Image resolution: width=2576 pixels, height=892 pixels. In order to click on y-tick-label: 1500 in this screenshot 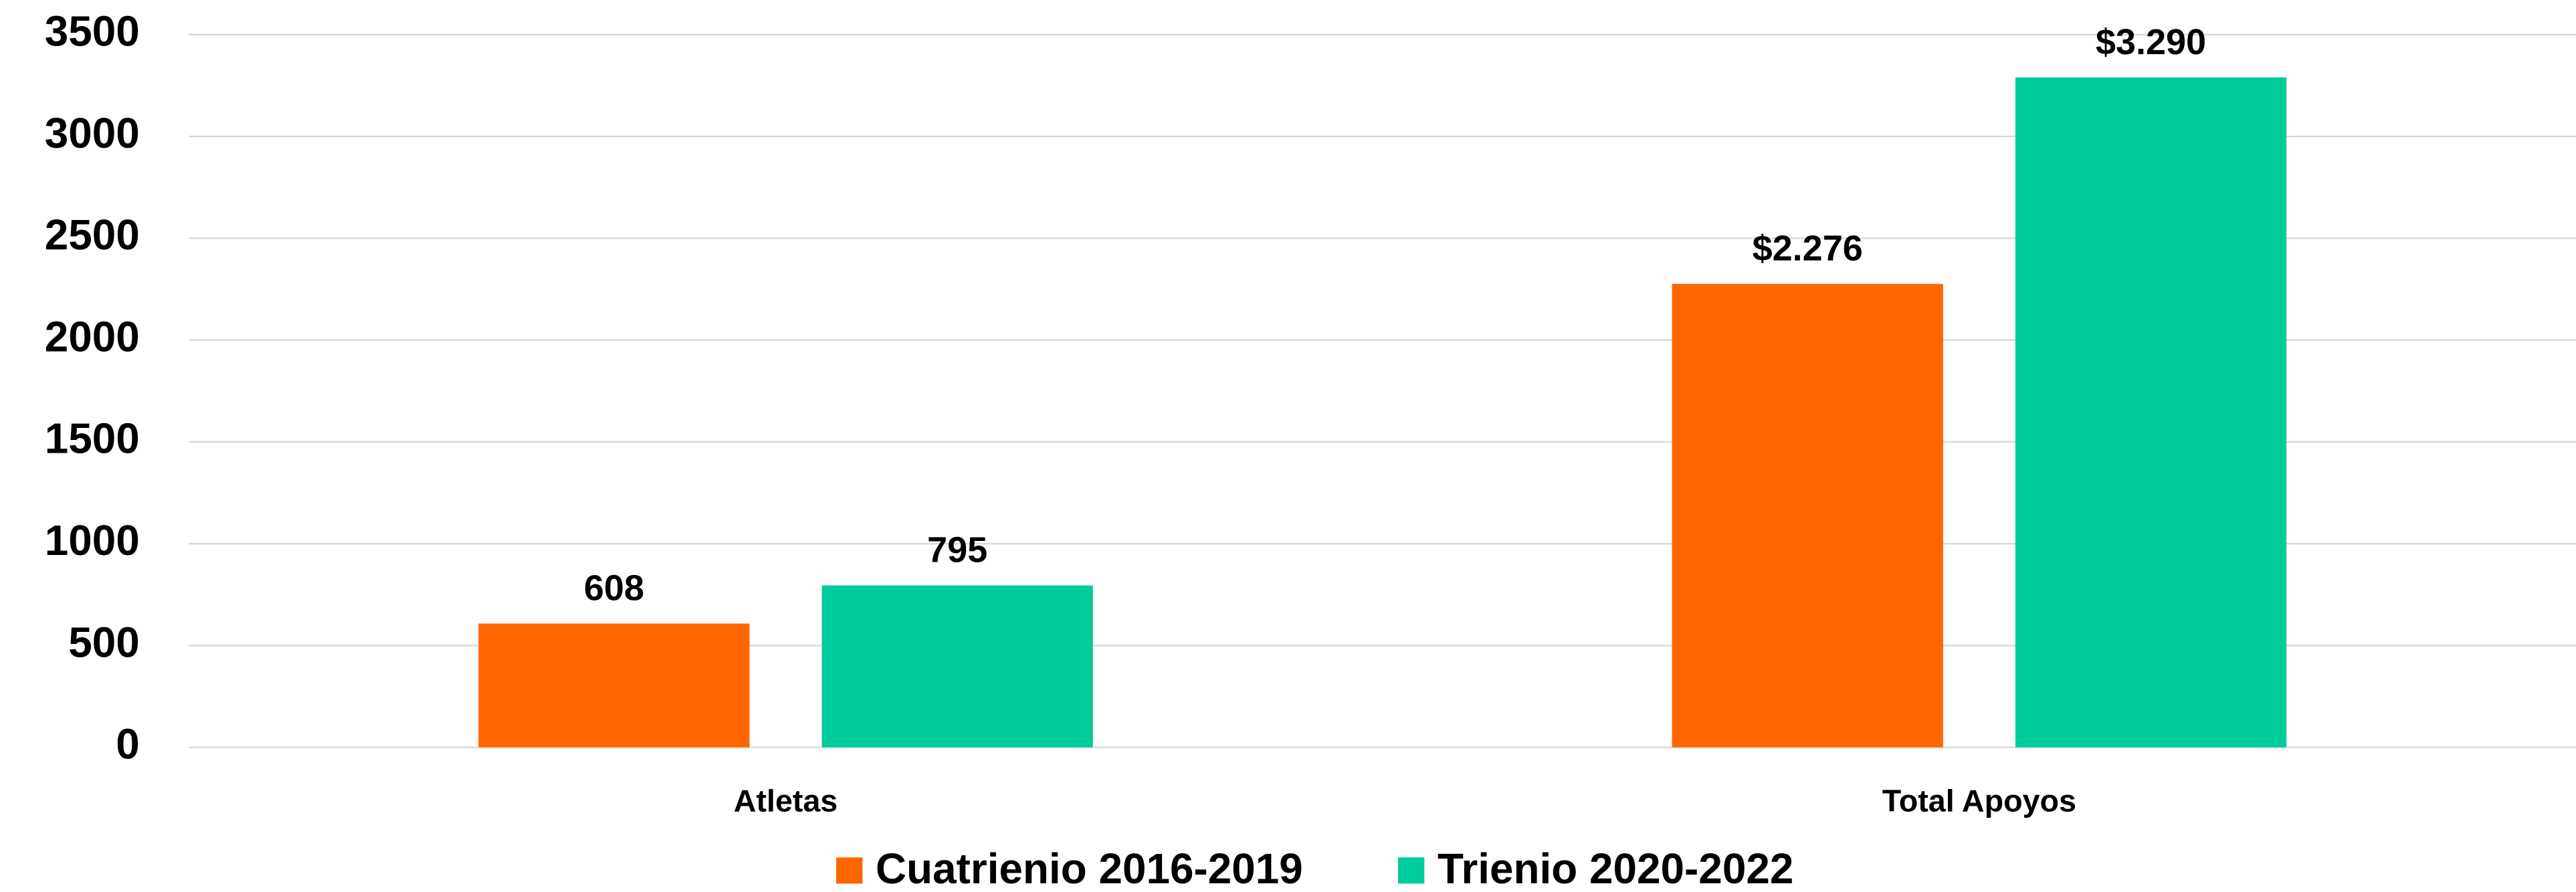, I will do `click(92, 439)`.